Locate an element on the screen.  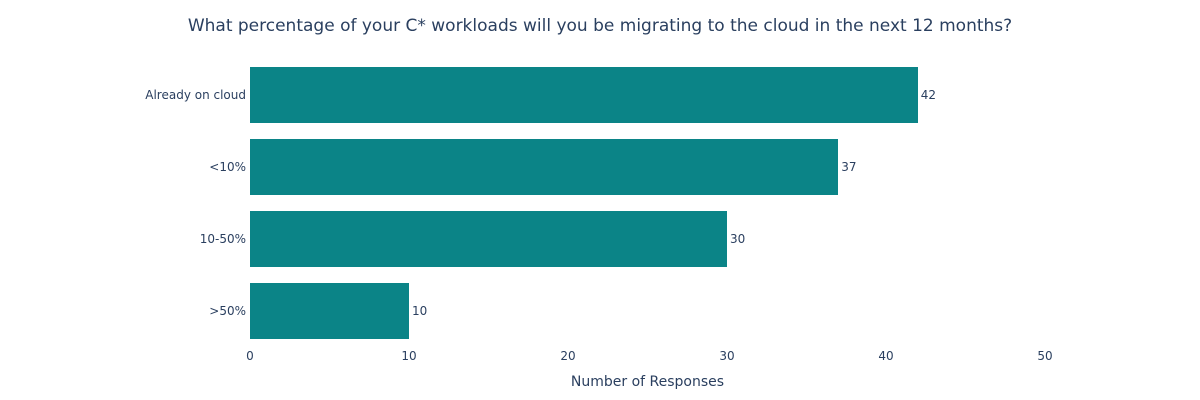
x-tick-label: 40 is located at coordinates (886, 356).